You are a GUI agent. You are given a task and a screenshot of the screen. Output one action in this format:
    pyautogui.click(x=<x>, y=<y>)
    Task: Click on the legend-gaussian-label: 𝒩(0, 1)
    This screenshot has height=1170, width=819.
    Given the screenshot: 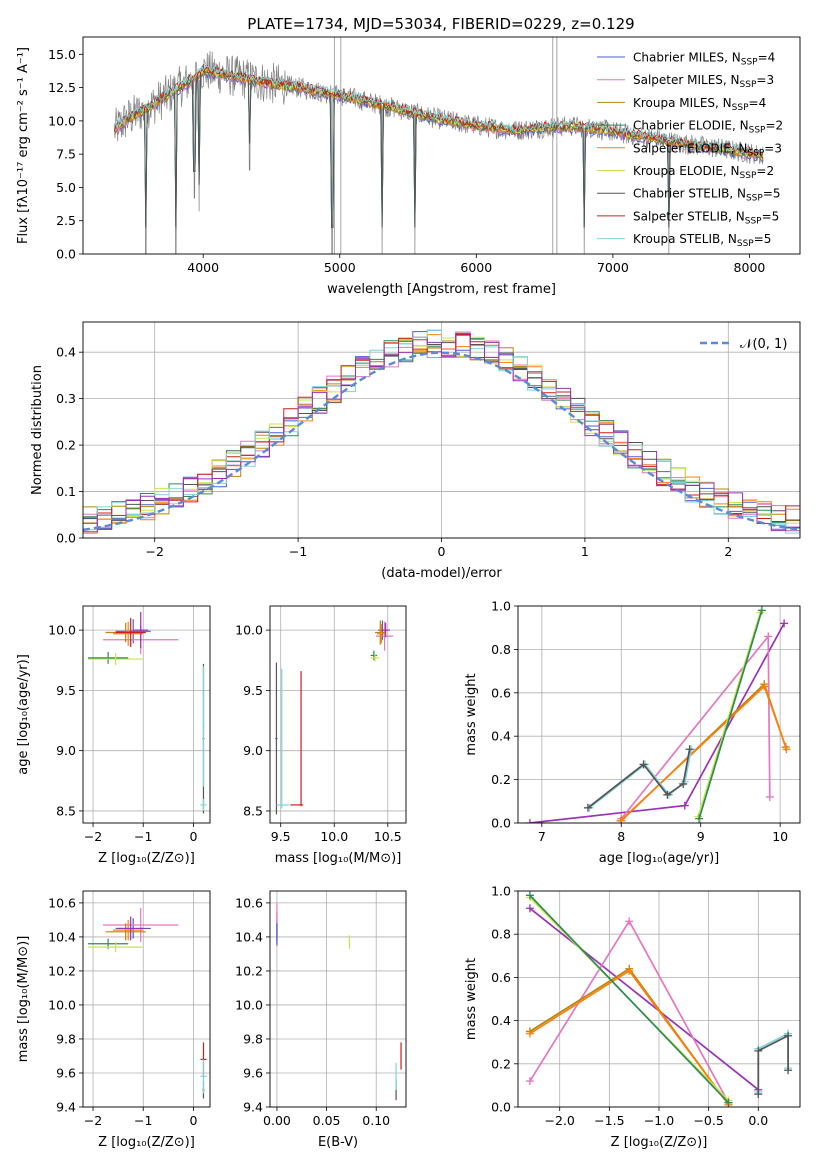 What is the action you would take?
    pyautogui.click(x=763, y=344)
    